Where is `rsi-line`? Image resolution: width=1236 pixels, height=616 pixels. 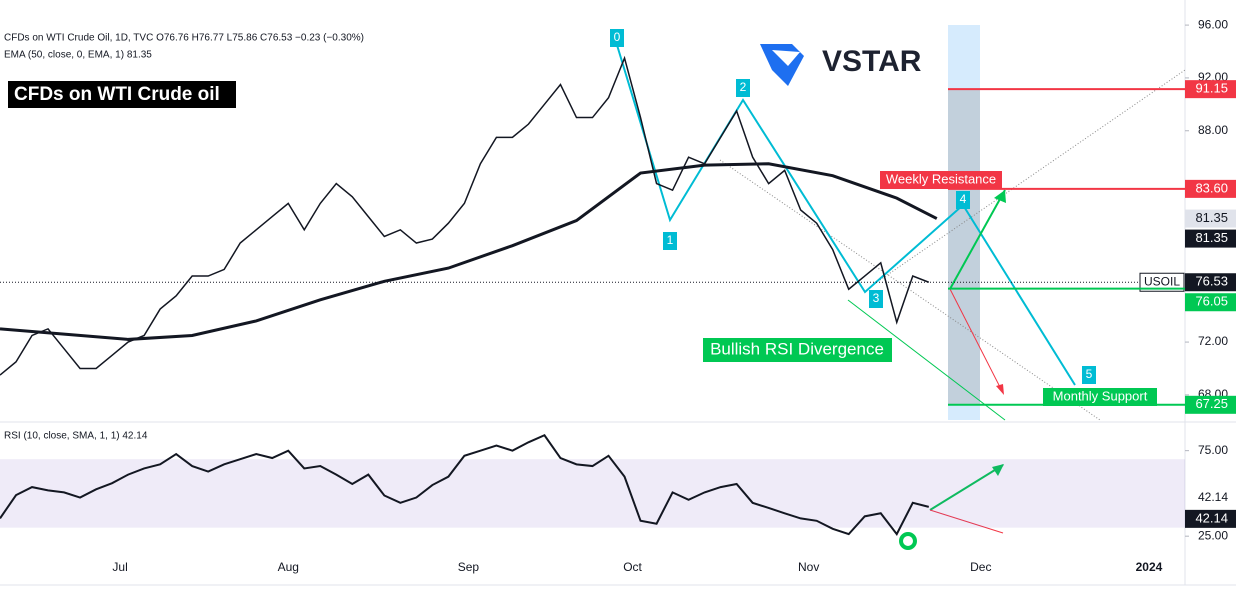
rsi-line is located at coordinates (465, 485).